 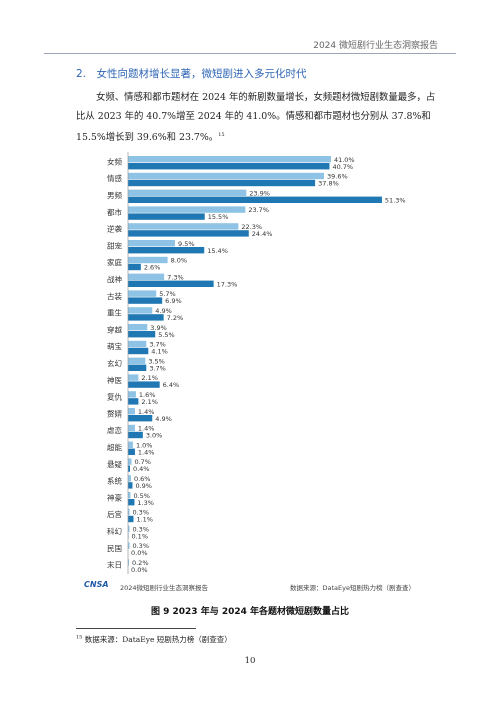 I want to click on footnote-reference: 15, so click(x=221, y=135).